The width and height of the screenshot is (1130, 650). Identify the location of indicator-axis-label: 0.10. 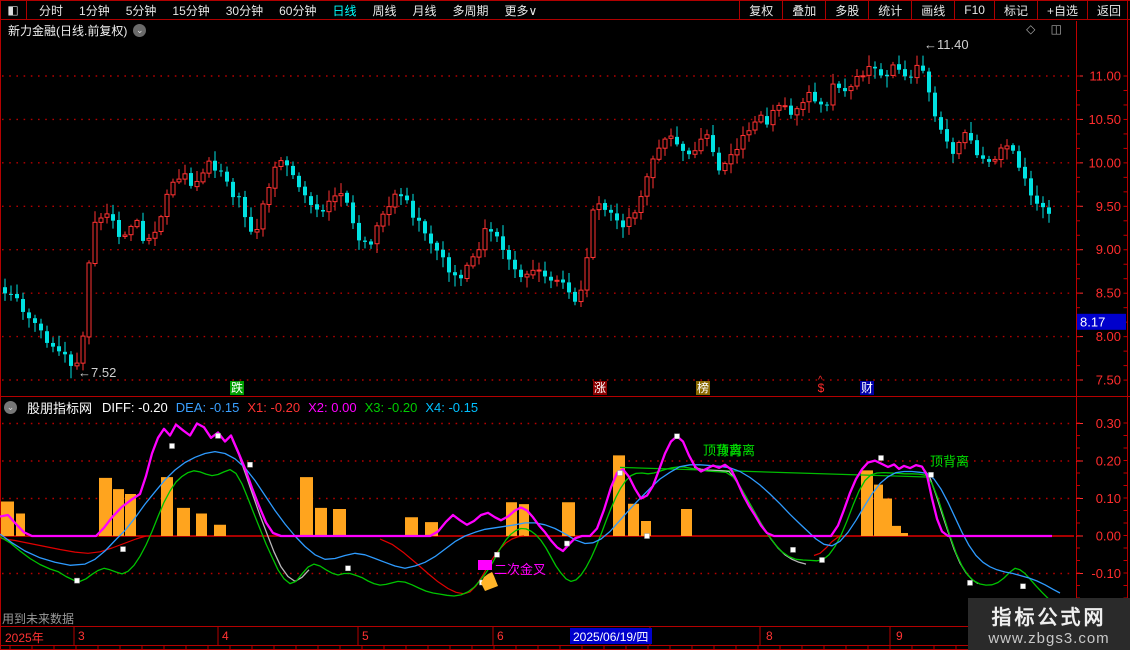
(1108, 498).